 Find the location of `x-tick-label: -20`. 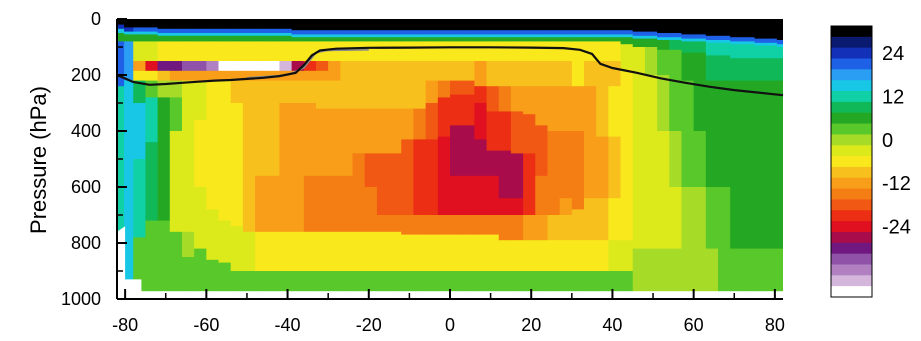

x-tick-label: -20 is located at coordinates (369, 325).